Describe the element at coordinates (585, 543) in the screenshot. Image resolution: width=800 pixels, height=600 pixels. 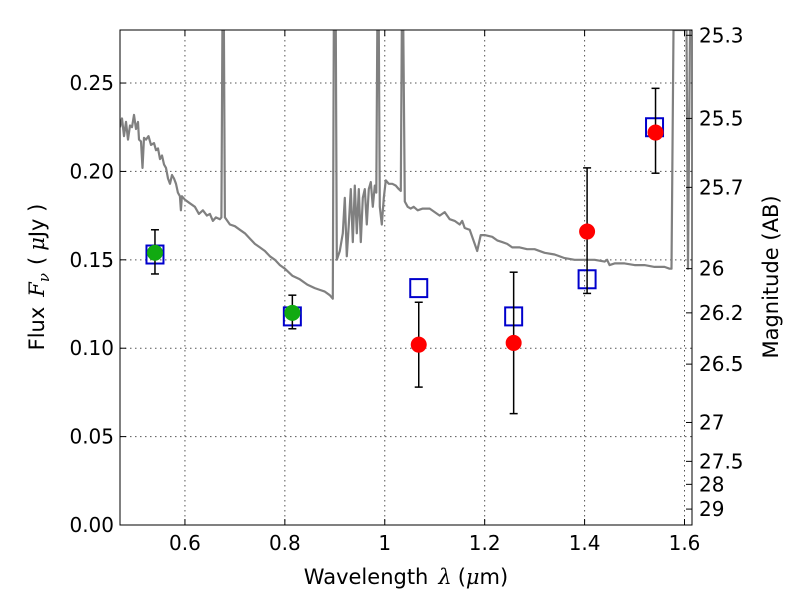
I see `x-tick-label: 1.4` at that location.